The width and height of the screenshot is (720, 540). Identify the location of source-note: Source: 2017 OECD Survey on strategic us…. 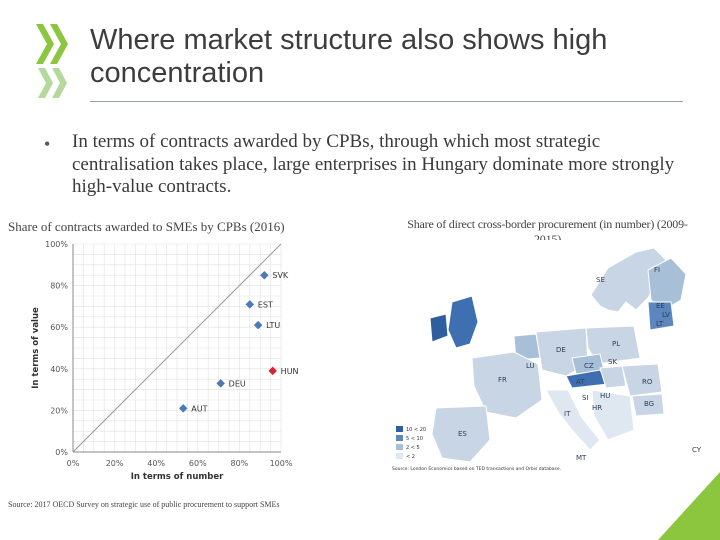
(144, 504).